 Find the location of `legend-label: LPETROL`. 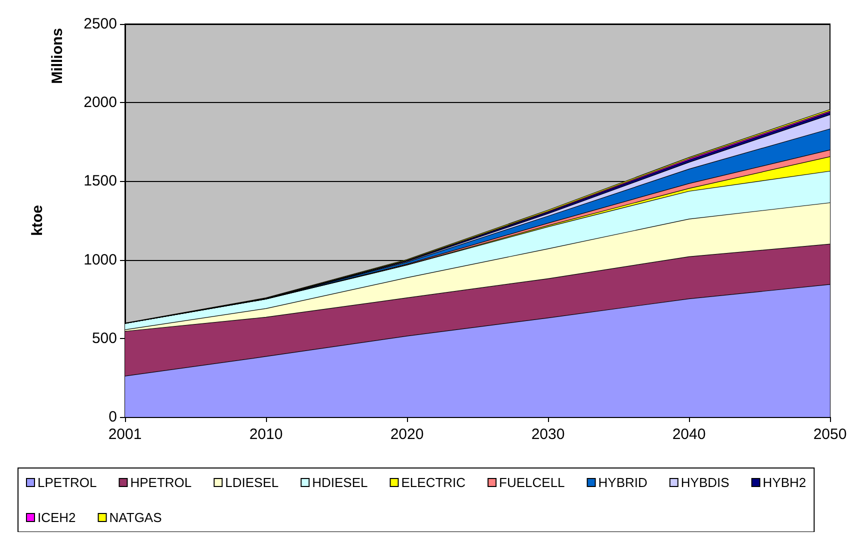

legend-label: LPETROL is located at coordinates (67, 482).